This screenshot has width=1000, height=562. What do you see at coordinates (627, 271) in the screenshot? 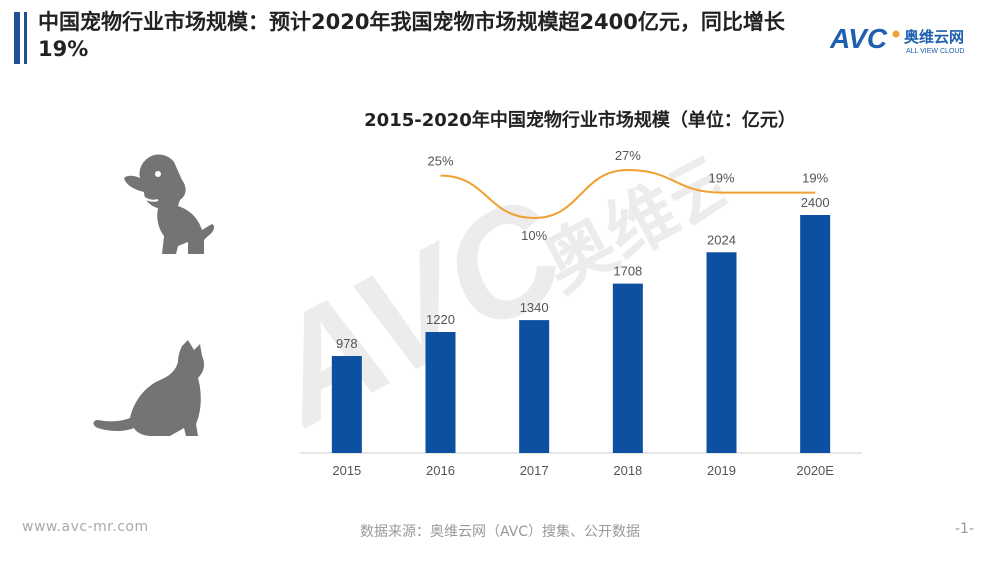
I see `bar-value-label: 1708` at bounding box center [627, 271].